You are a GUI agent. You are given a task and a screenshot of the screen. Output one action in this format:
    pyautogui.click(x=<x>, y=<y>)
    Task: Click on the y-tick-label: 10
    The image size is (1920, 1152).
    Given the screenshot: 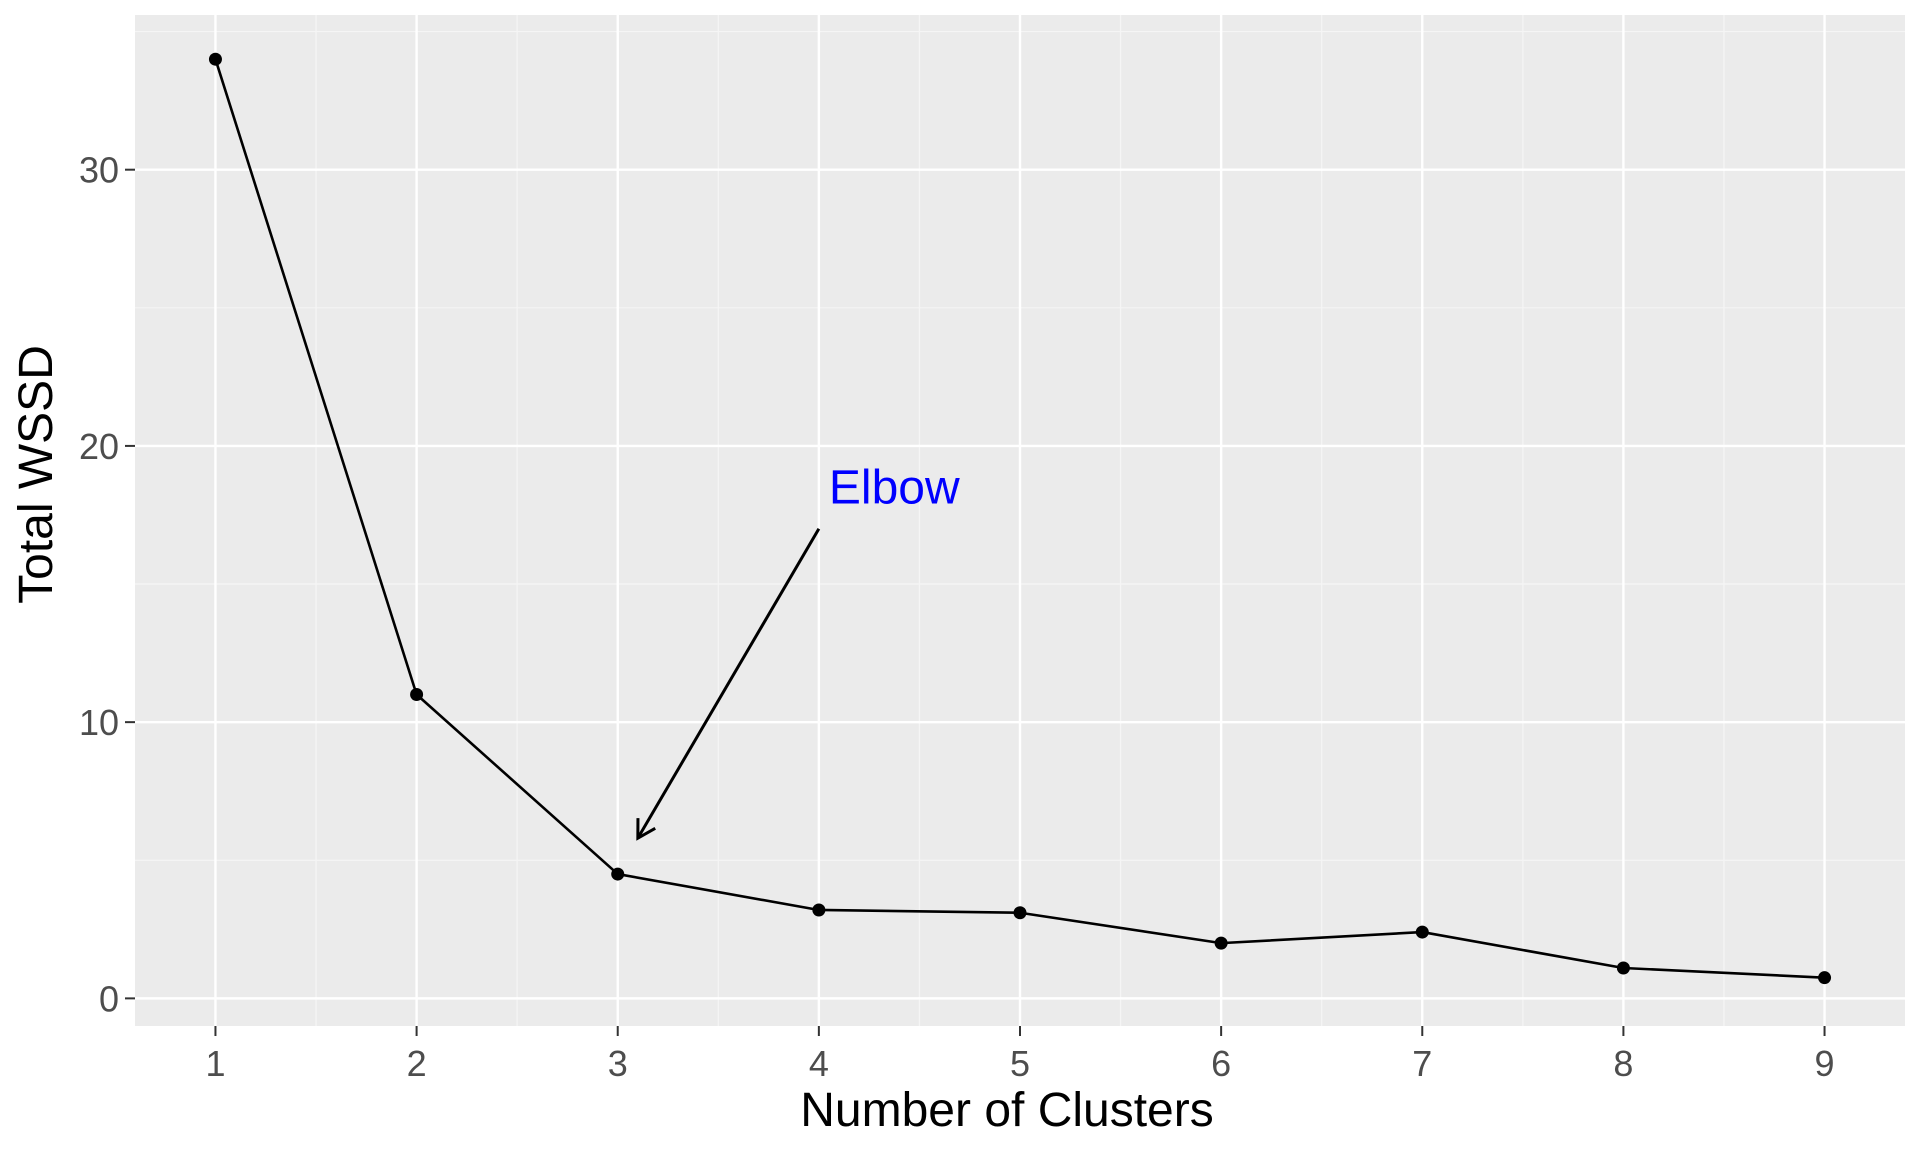 What is the action you would take?
    pyautogui.click(x=99, y=722)
    